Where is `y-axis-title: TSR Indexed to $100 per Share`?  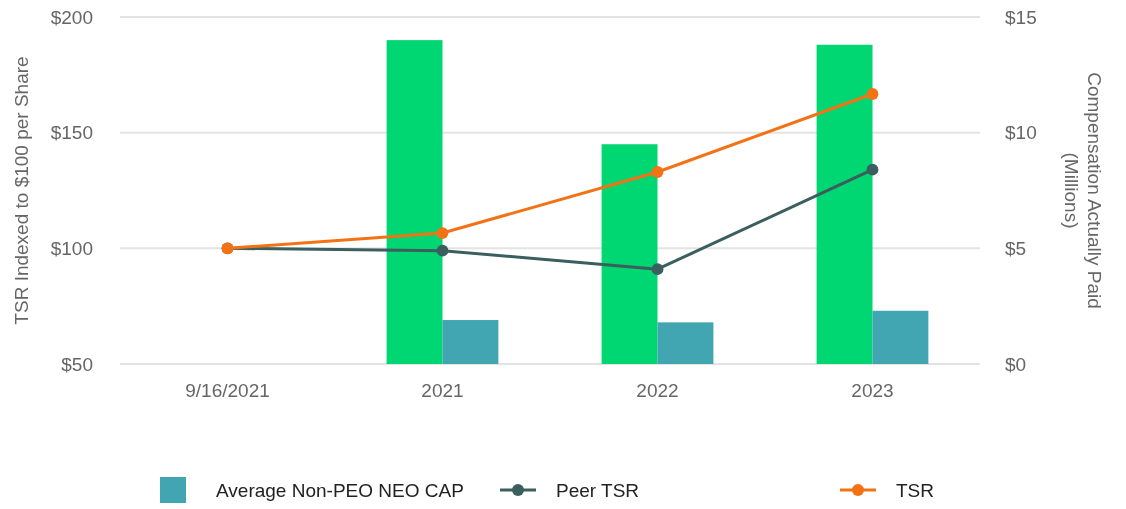 y-axis-title: TSR Indexed to $100 per Share is located at coordinates (21, 190).